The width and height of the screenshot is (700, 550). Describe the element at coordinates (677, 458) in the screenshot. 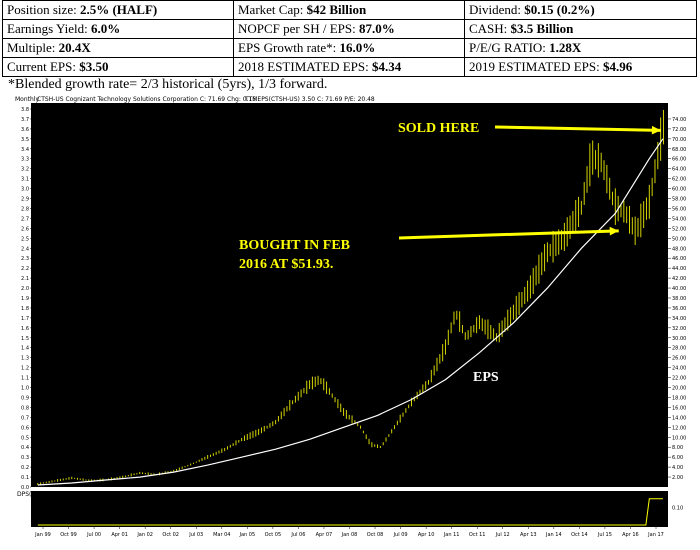

I see `right-axis-tick-label: 6.00` at that location.